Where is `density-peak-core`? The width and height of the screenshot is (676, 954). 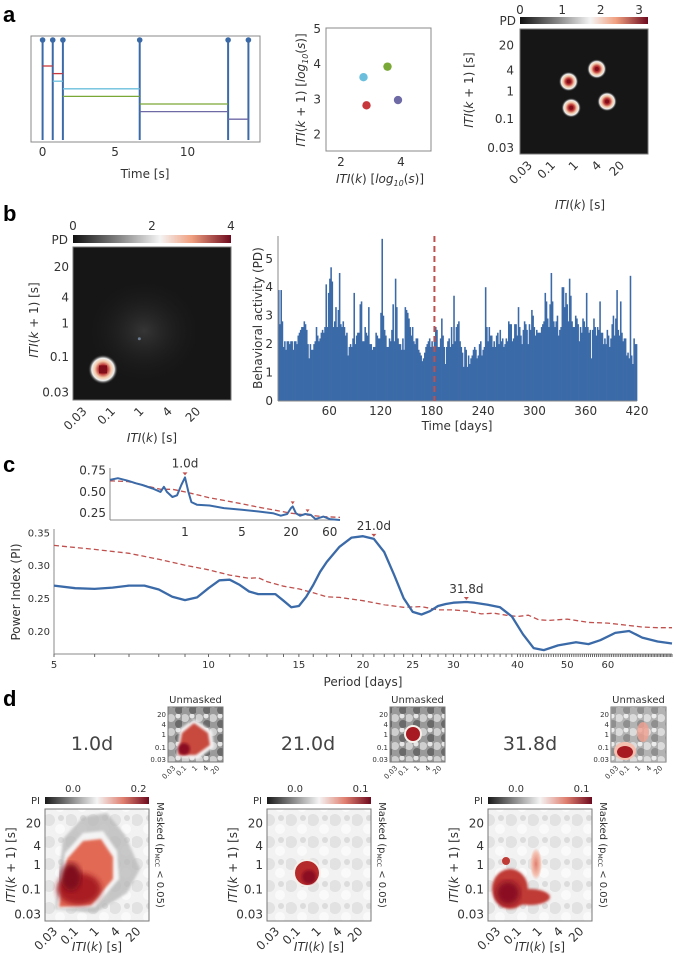 density-peak-core is located at coordinates (568, 81).